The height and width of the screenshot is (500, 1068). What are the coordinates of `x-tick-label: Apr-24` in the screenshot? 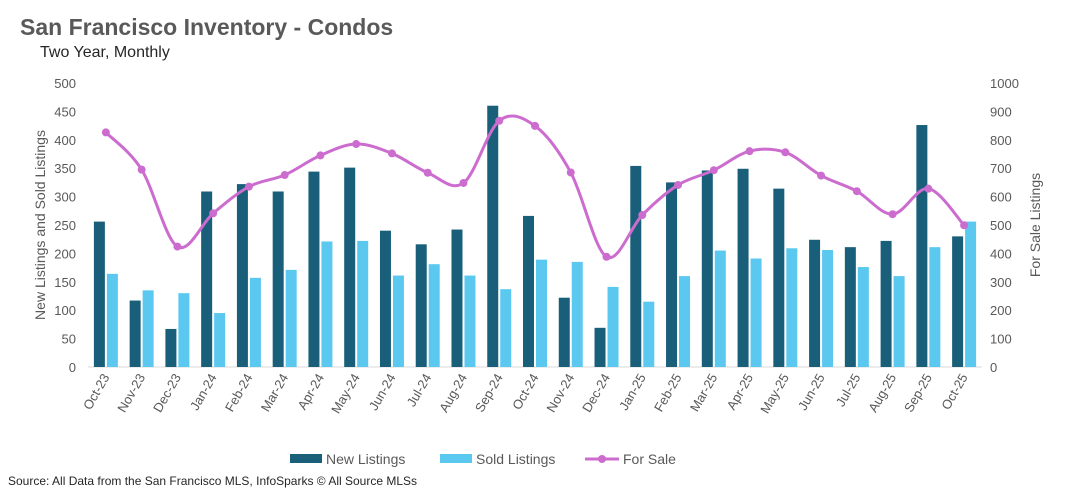 It's located at (311, 391).